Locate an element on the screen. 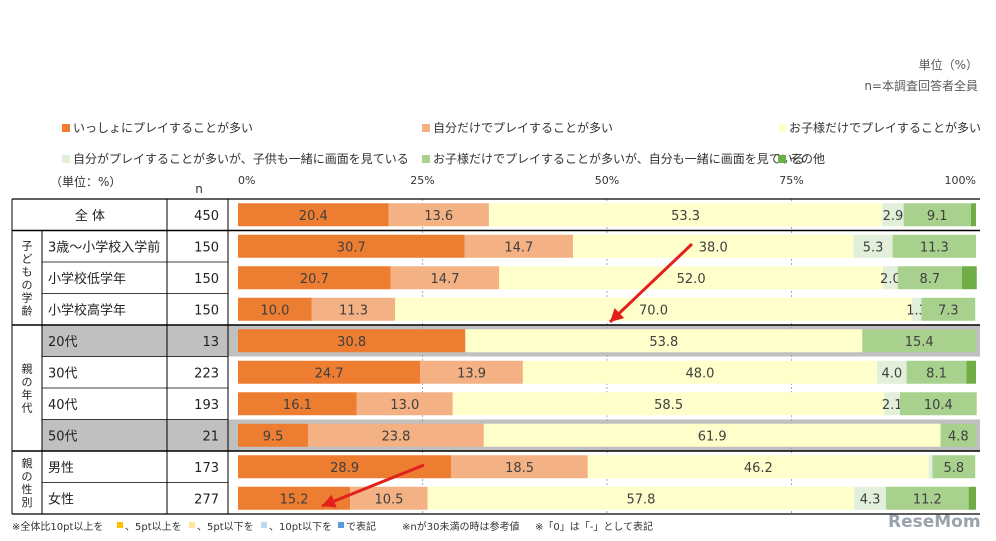 The width and height of the screenshot is (996, 541). data-label: 2.9 is located at coordinates (893, 216).